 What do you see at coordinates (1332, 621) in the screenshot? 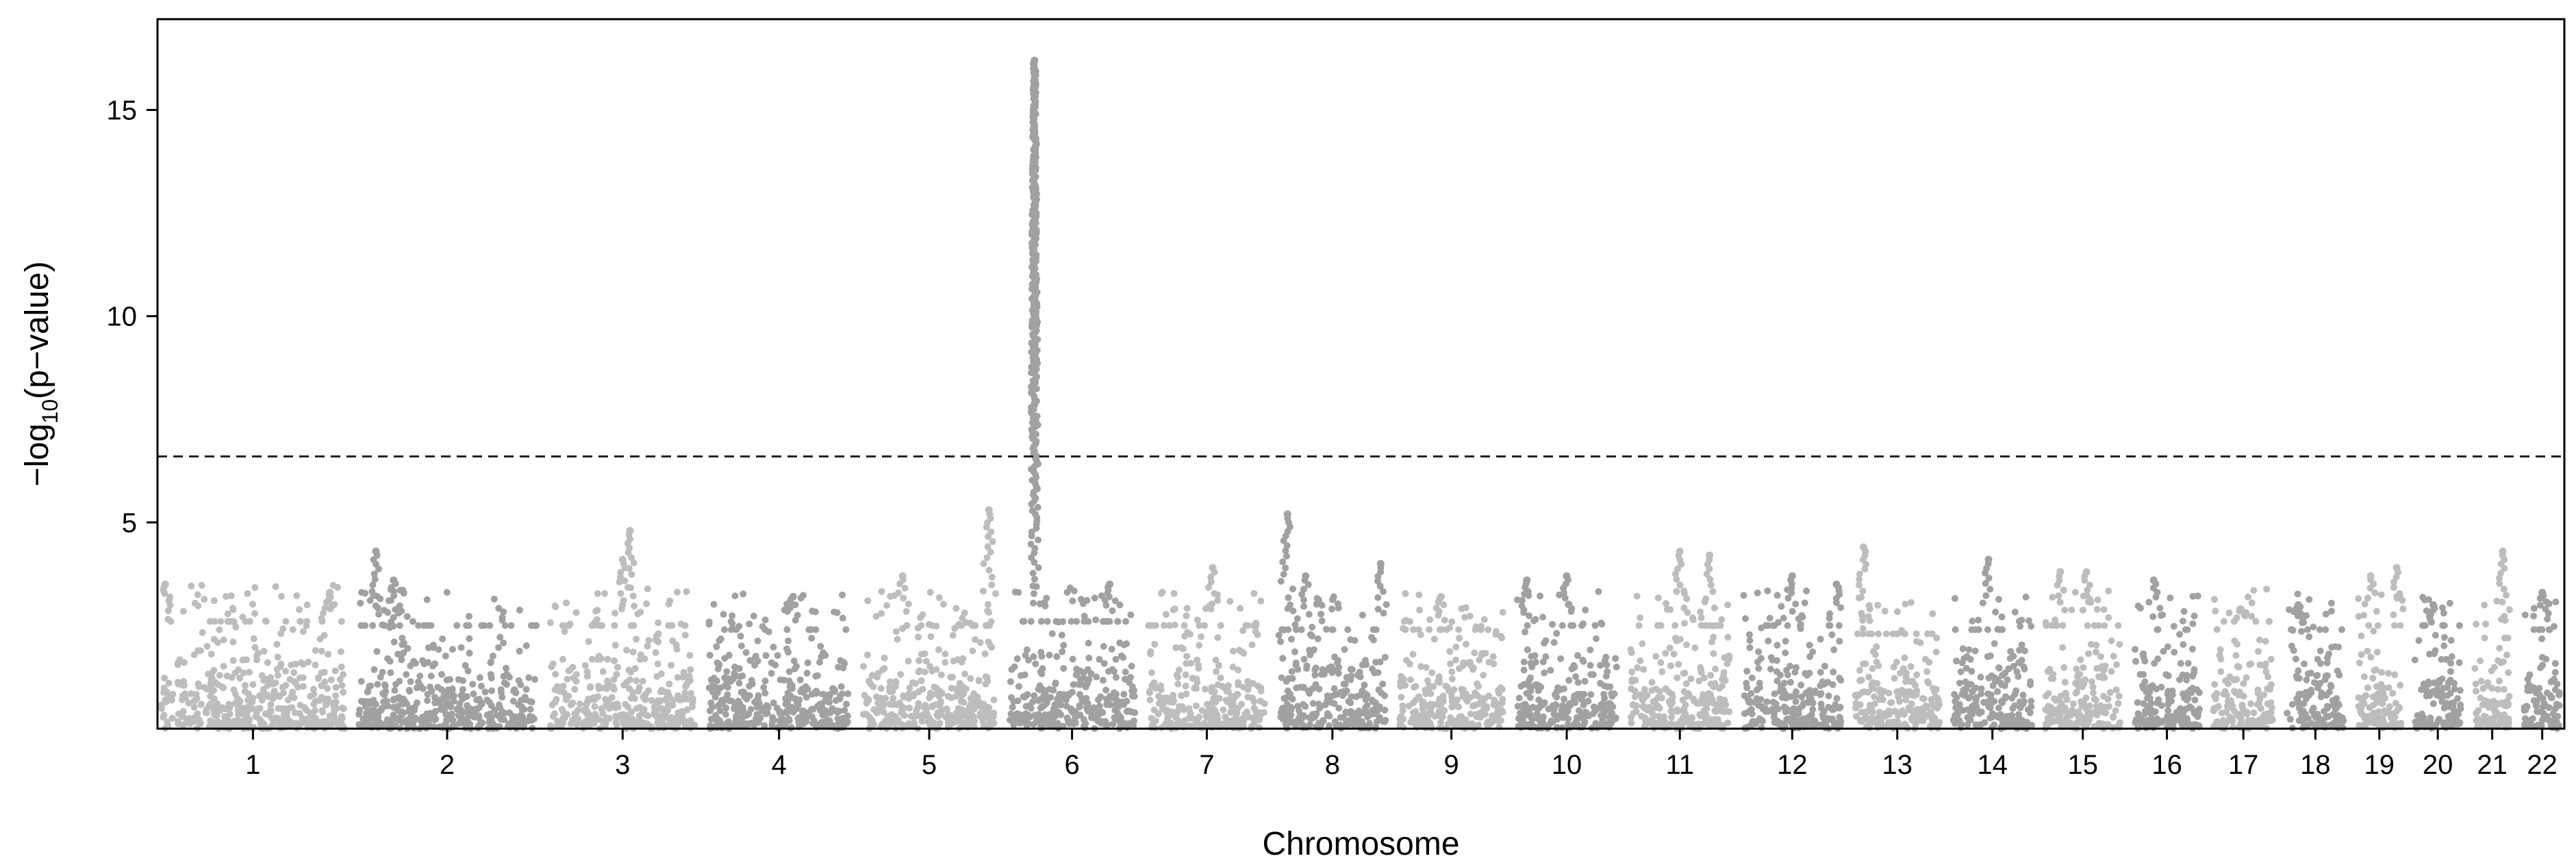
I see `chromosome-8-points` at bounding box center [1332, 621].